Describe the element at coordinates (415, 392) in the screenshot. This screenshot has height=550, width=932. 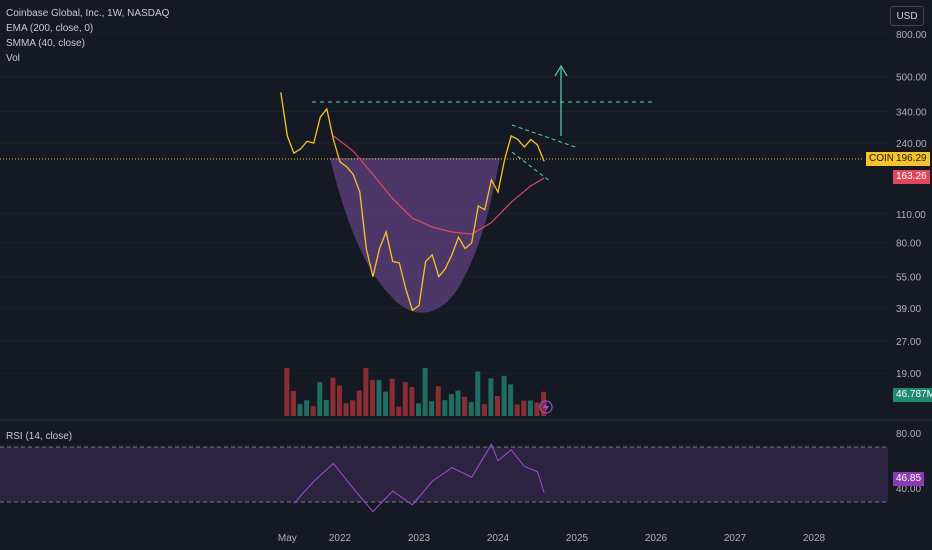
I see `volume-bars` at that location.